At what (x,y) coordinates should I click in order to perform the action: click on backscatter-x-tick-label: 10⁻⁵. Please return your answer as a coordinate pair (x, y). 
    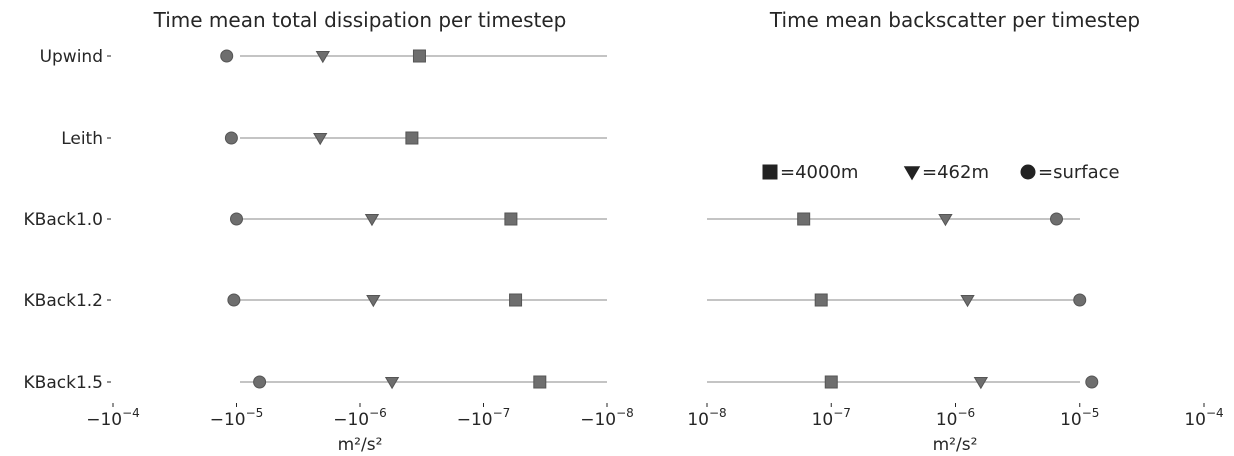
    Looking at the image, I should click on (1079, 418).